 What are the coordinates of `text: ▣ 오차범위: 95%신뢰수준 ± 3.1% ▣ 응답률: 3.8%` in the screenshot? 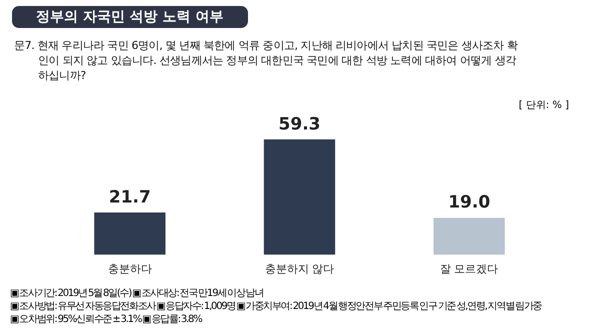 It's located at (107, 319).